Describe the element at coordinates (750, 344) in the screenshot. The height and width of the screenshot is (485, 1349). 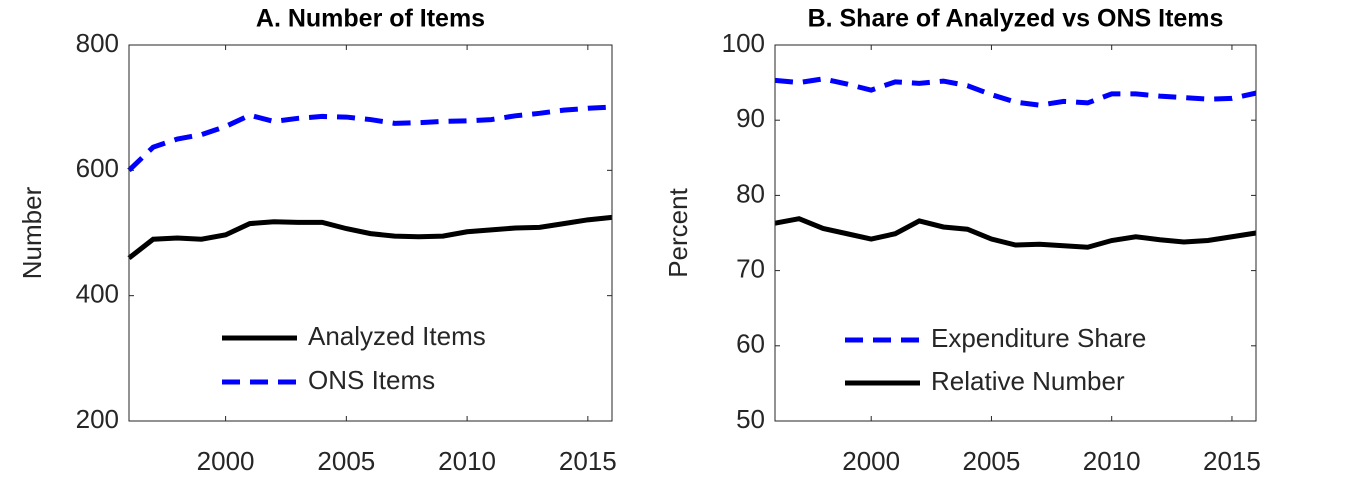
I see `y-tick-label: 60` at that location.